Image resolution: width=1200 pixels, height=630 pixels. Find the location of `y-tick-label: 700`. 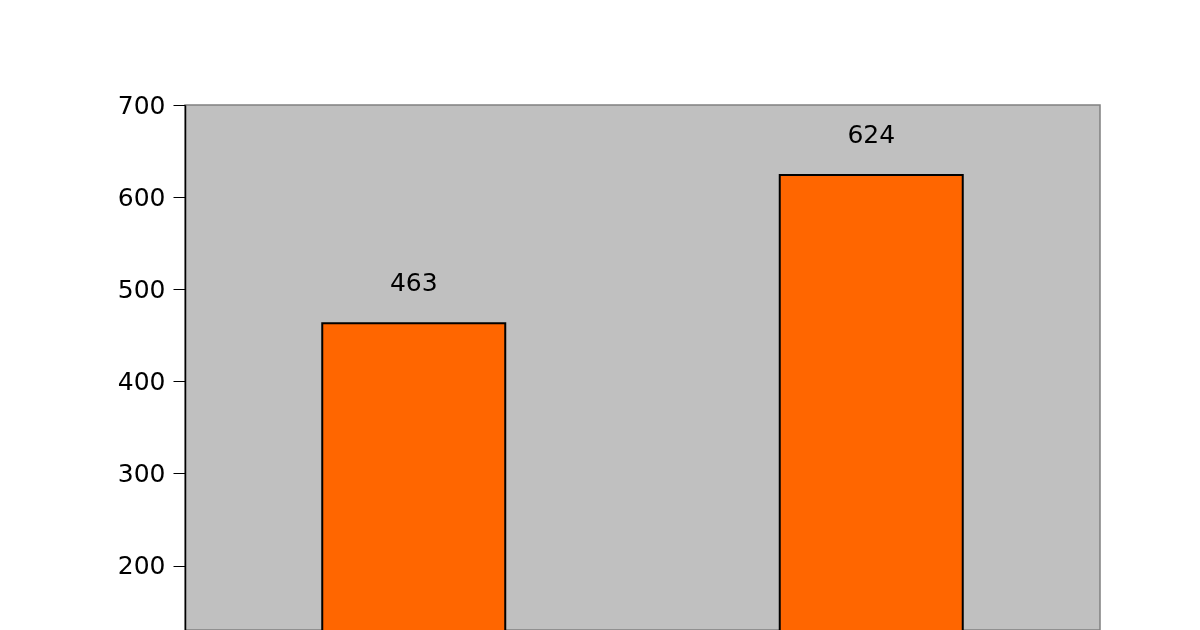

y-tick-label: 700 is located at coordinates (141, 105).